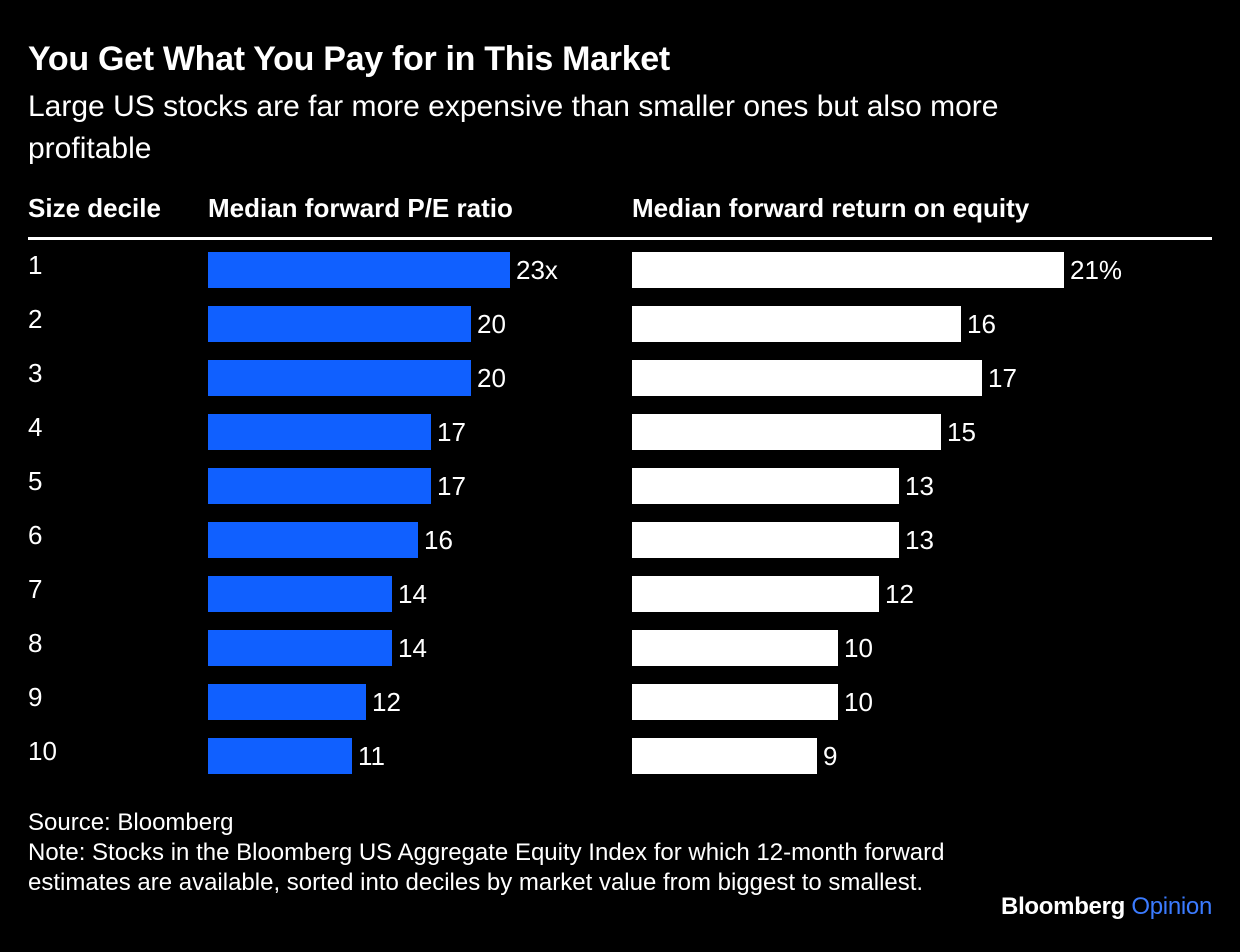  What do you see at coordinates (35, 265) in the screenshot?
I see `decile-label: 1` at bounding box center [35, 265].